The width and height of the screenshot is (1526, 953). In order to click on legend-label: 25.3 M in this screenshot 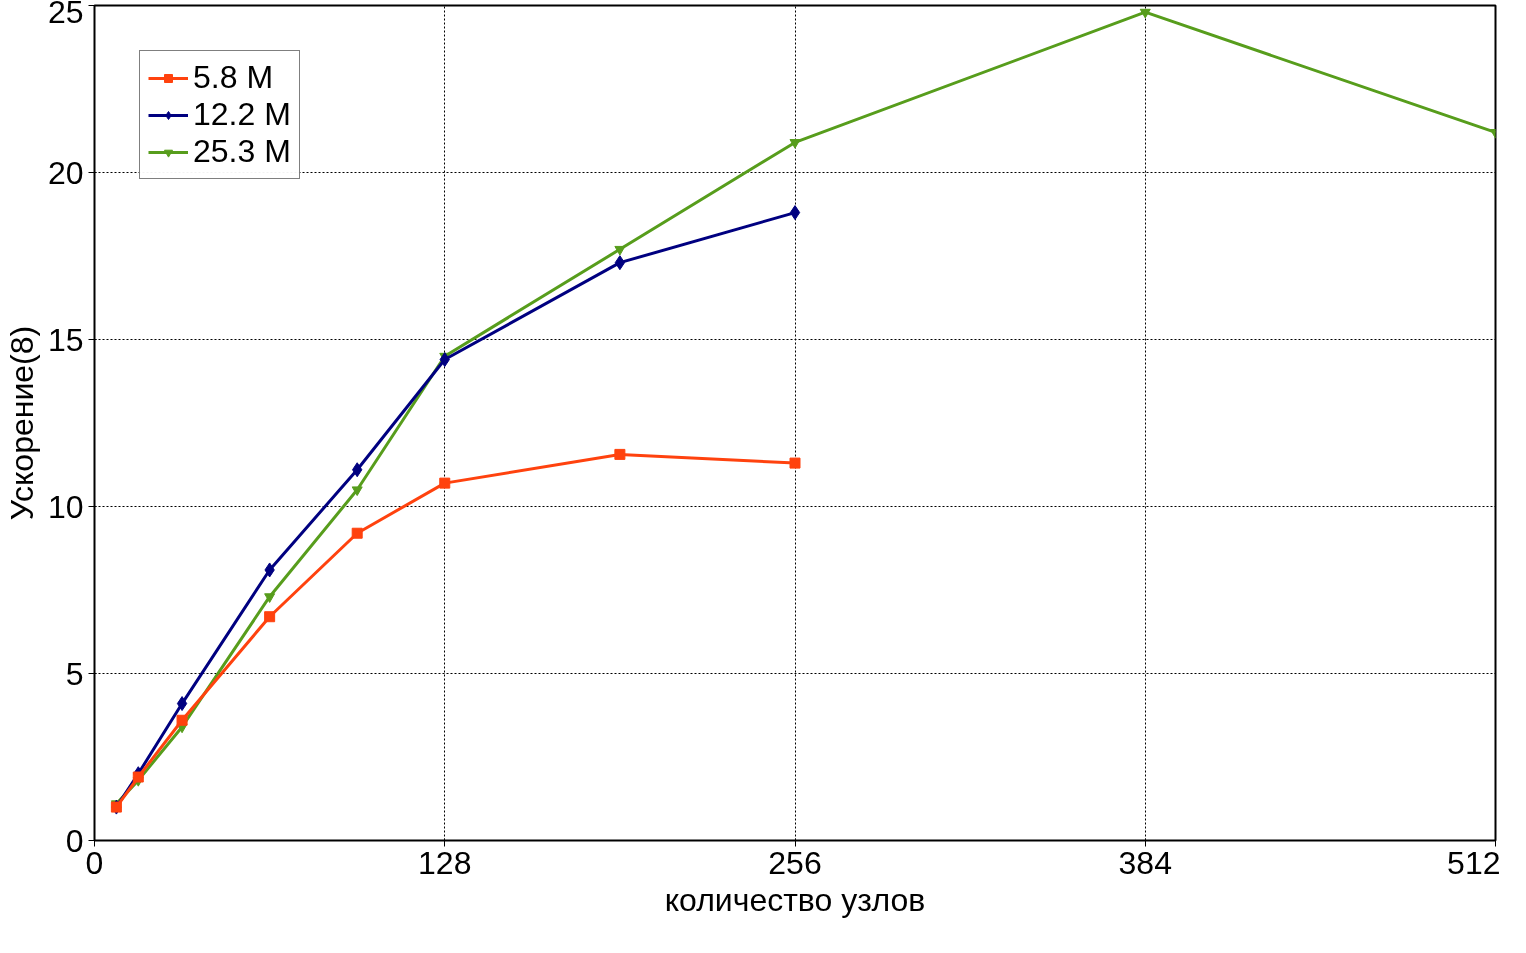, I will do `click(242, 151)`.